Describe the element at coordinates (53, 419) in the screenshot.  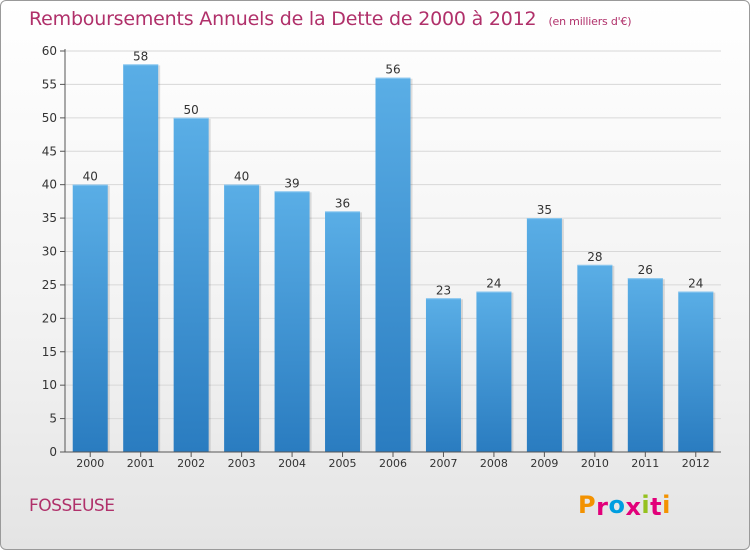
I see `y-tick-label: 5` at that location.